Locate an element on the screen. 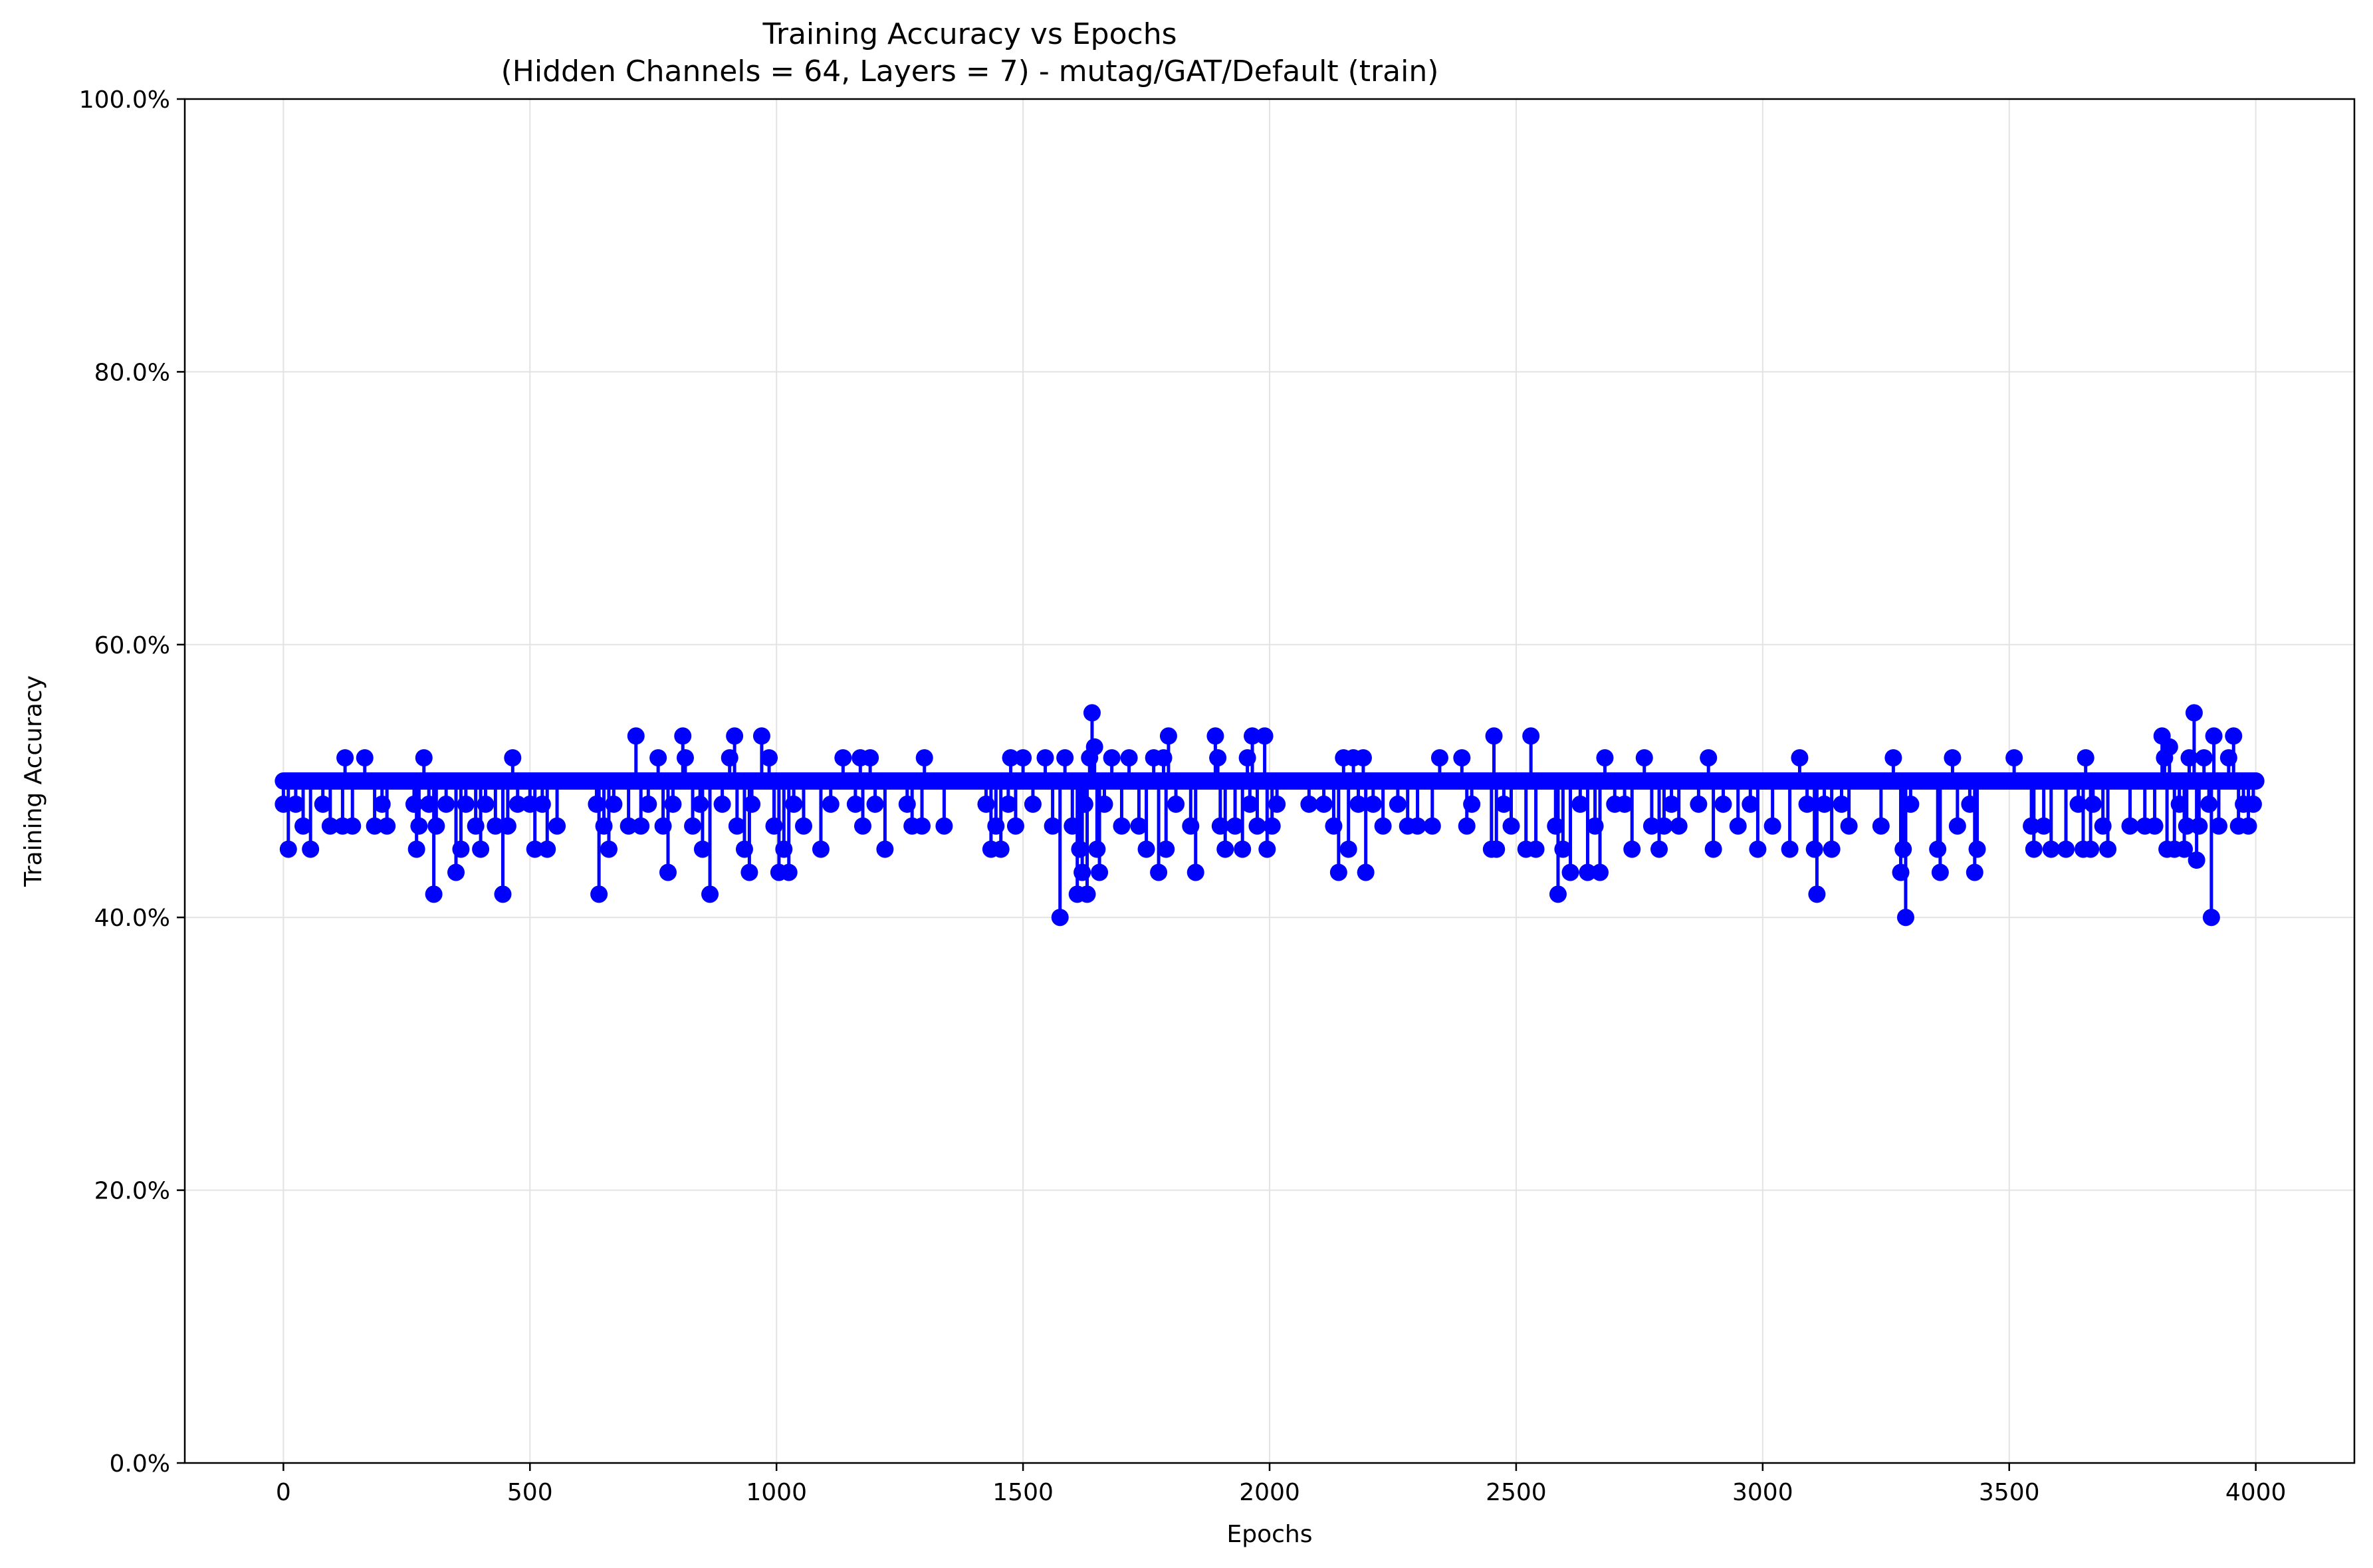 Image resolution: width=2373 pixels, height=1568 pixels. x-tick-label: 0 is located at coordinates (283, 1492).